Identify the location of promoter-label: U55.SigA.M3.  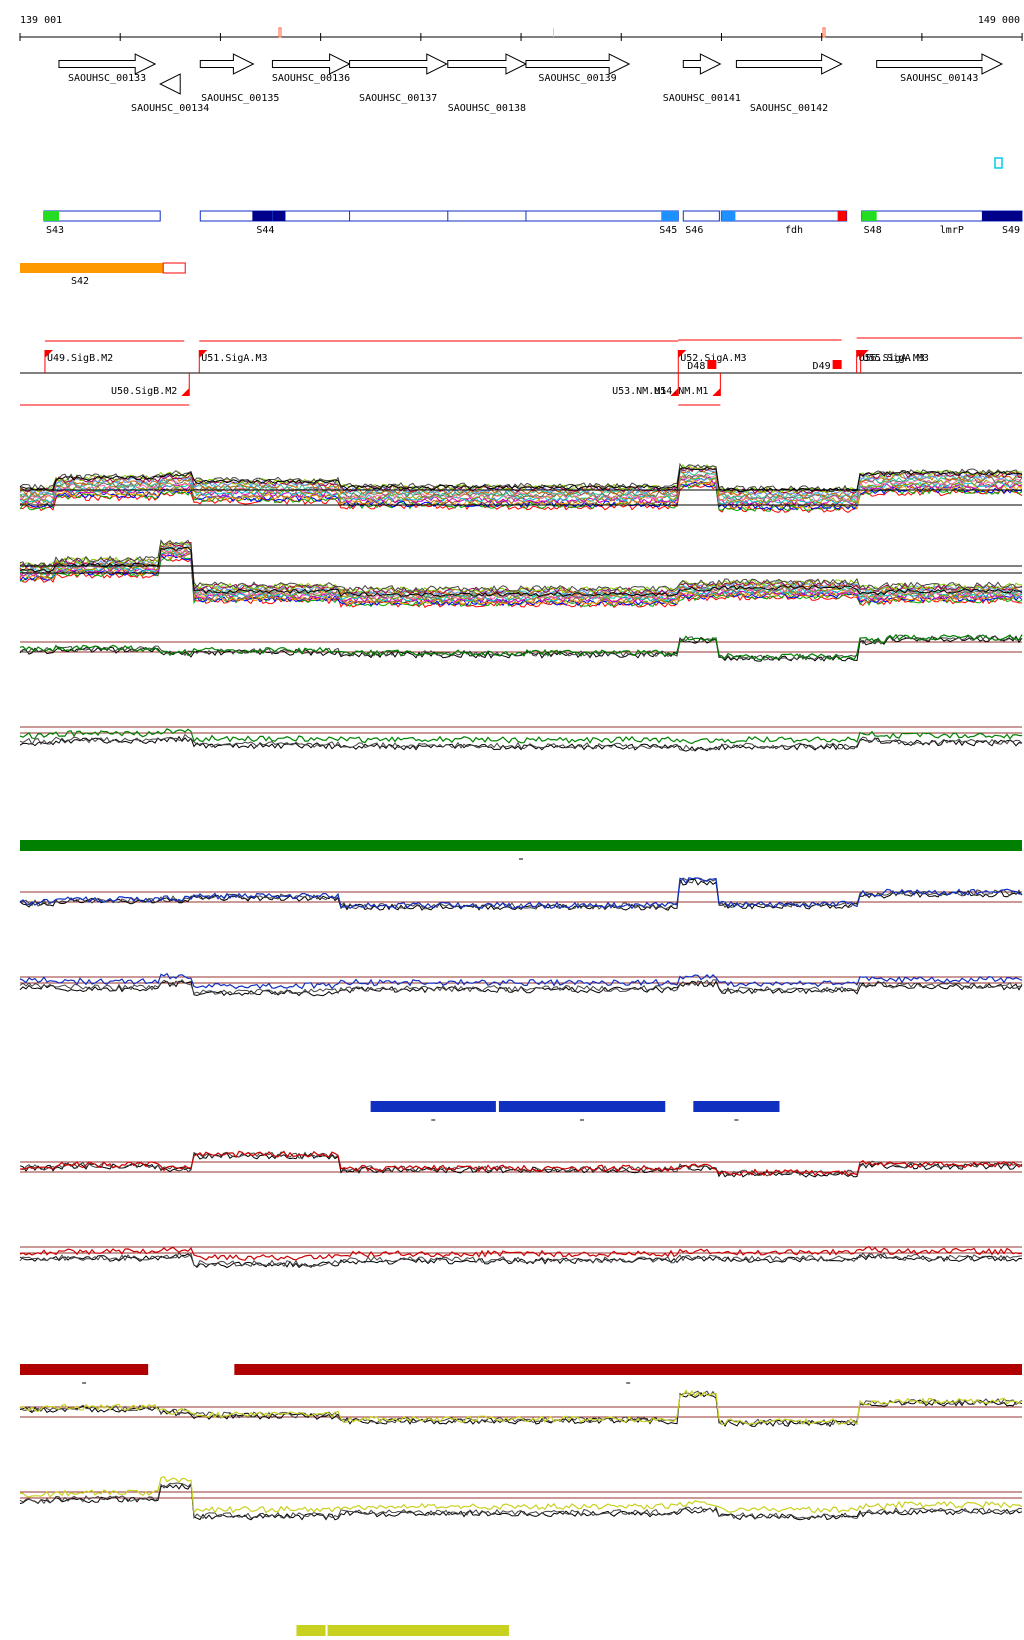
(896, 358).